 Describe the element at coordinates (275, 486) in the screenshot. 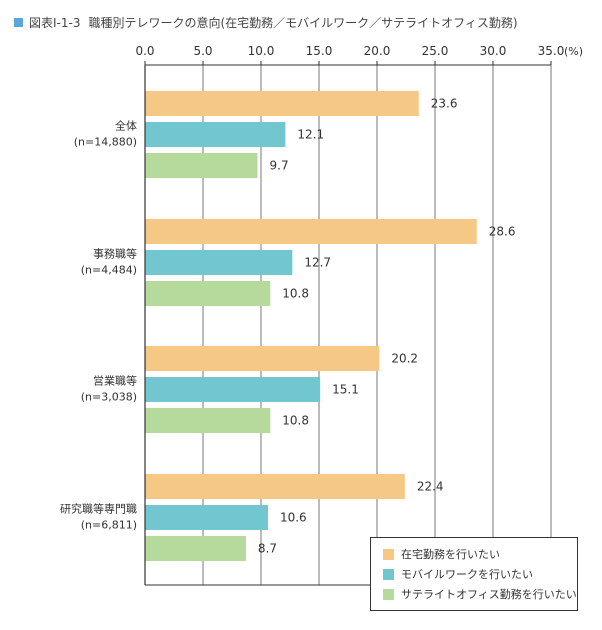

I see `bar-research-home` at that location.